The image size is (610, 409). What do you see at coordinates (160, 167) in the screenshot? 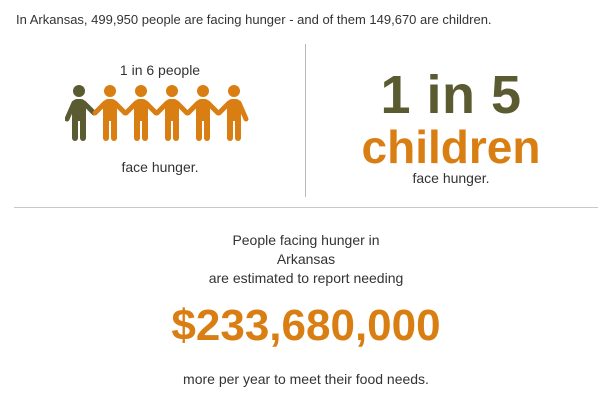
I see `people-caption: face hunger.` at bounding box center [160, 167].